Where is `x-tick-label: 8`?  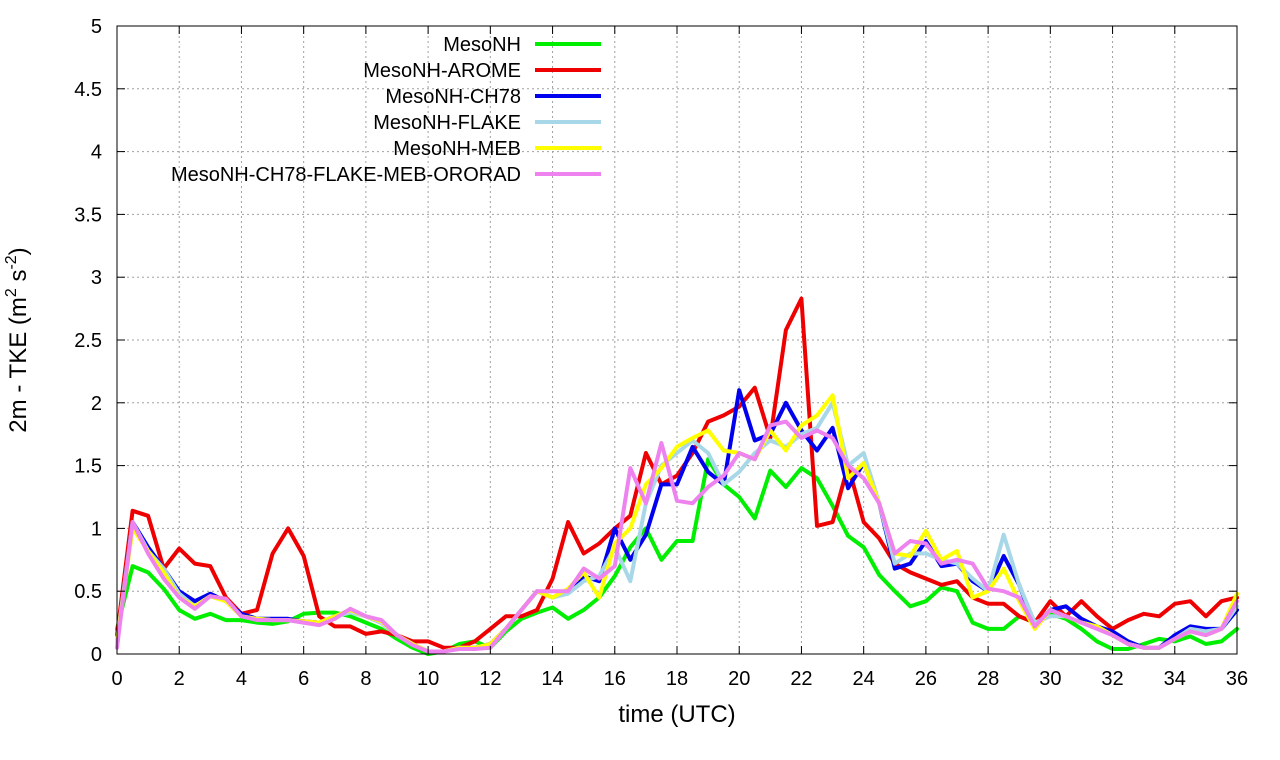
x-tick-label: 8 is located at coordinates (365, 679).